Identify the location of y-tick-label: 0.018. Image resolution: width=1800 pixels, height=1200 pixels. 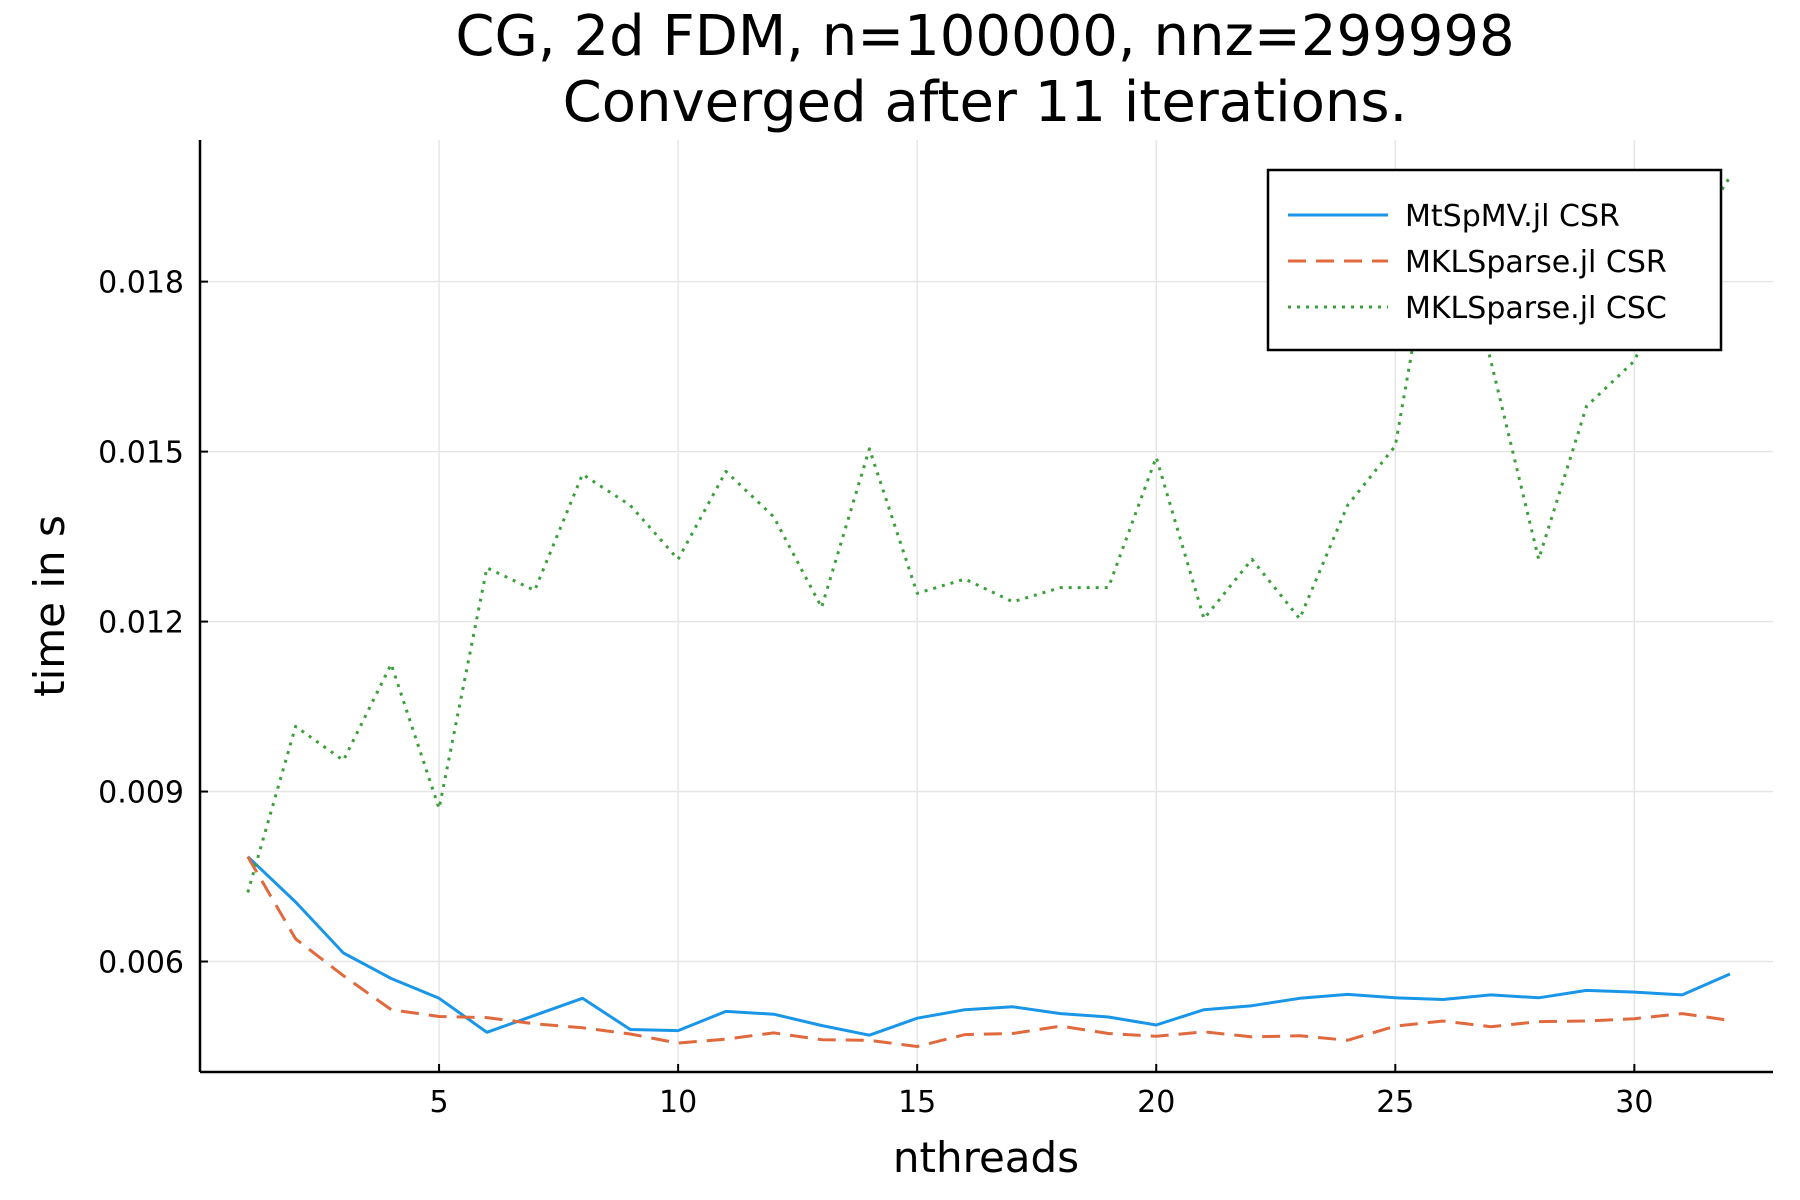
(141, 283).